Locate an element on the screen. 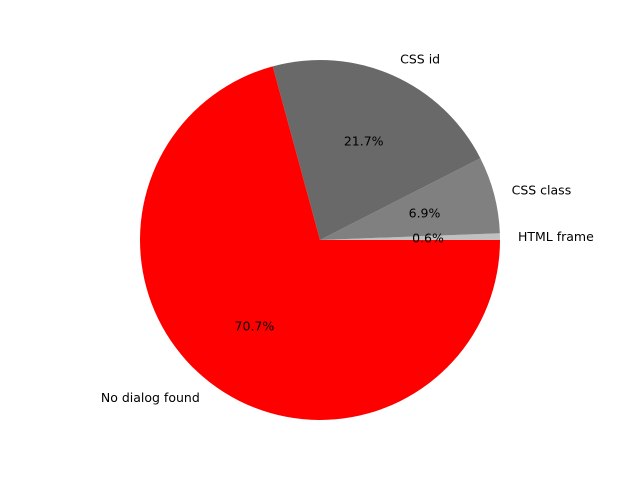 This screenshot has width=640, height=480. slice-label-0: HTML frame is located at coordinates (556, 236).